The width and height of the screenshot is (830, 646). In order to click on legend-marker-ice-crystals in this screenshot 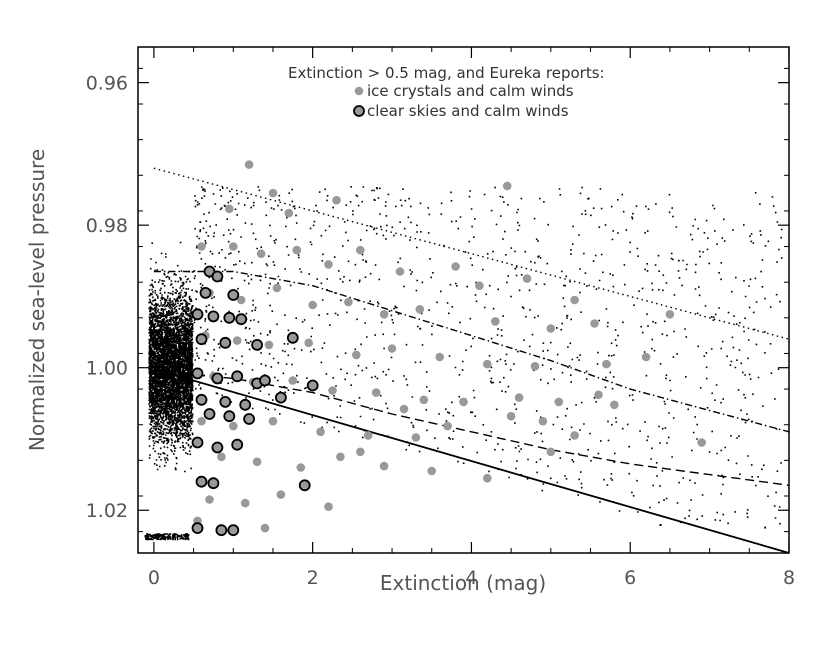, I will do `click(359, 91)`.